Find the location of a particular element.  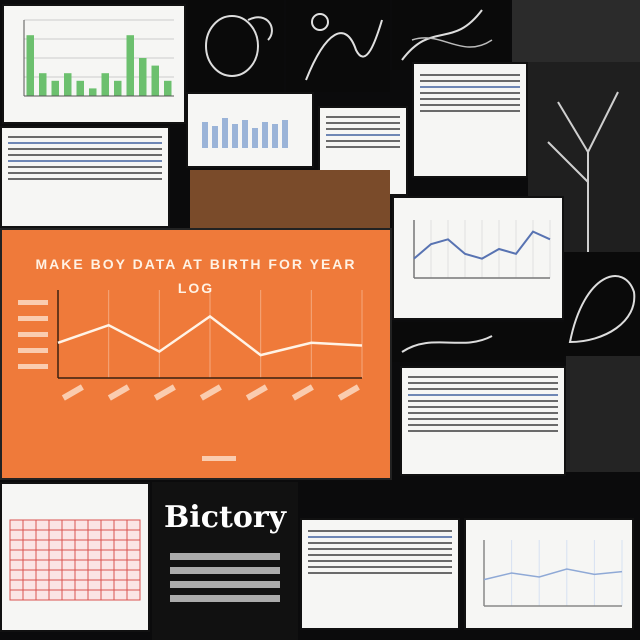

x-axis-label is located at coordinates (219, 458).